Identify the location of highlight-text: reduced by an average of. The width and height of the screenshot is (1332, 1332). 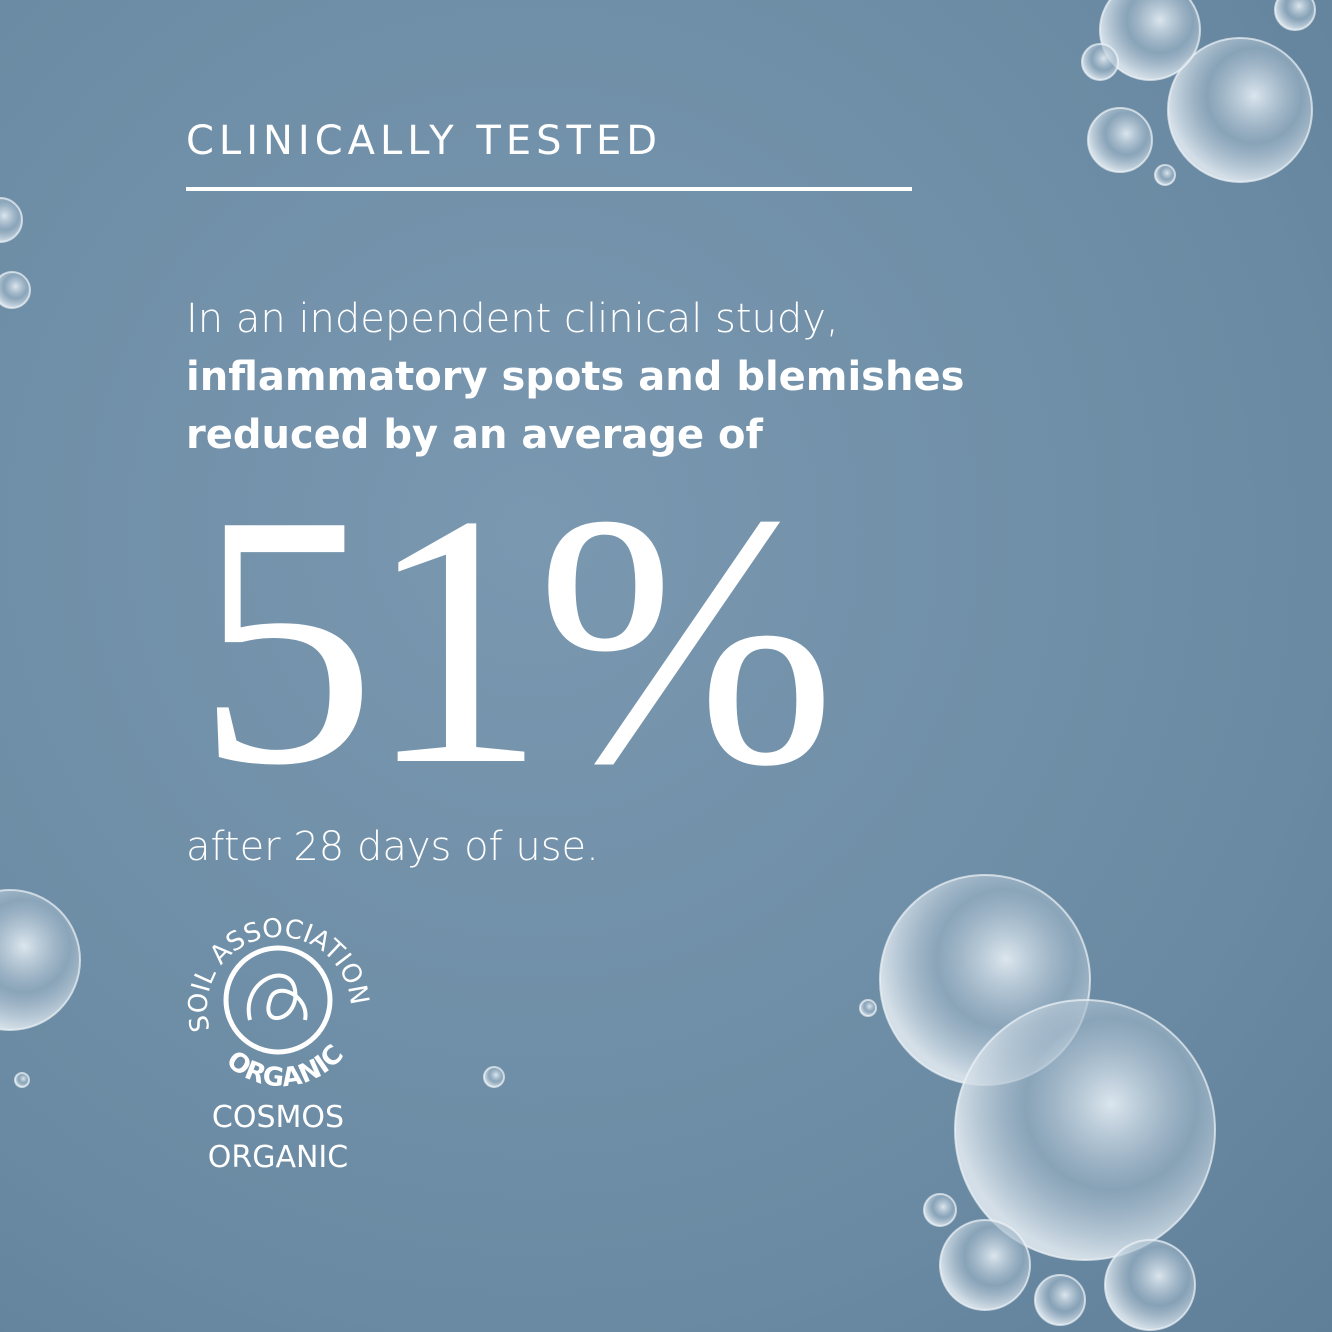
(474, 435).